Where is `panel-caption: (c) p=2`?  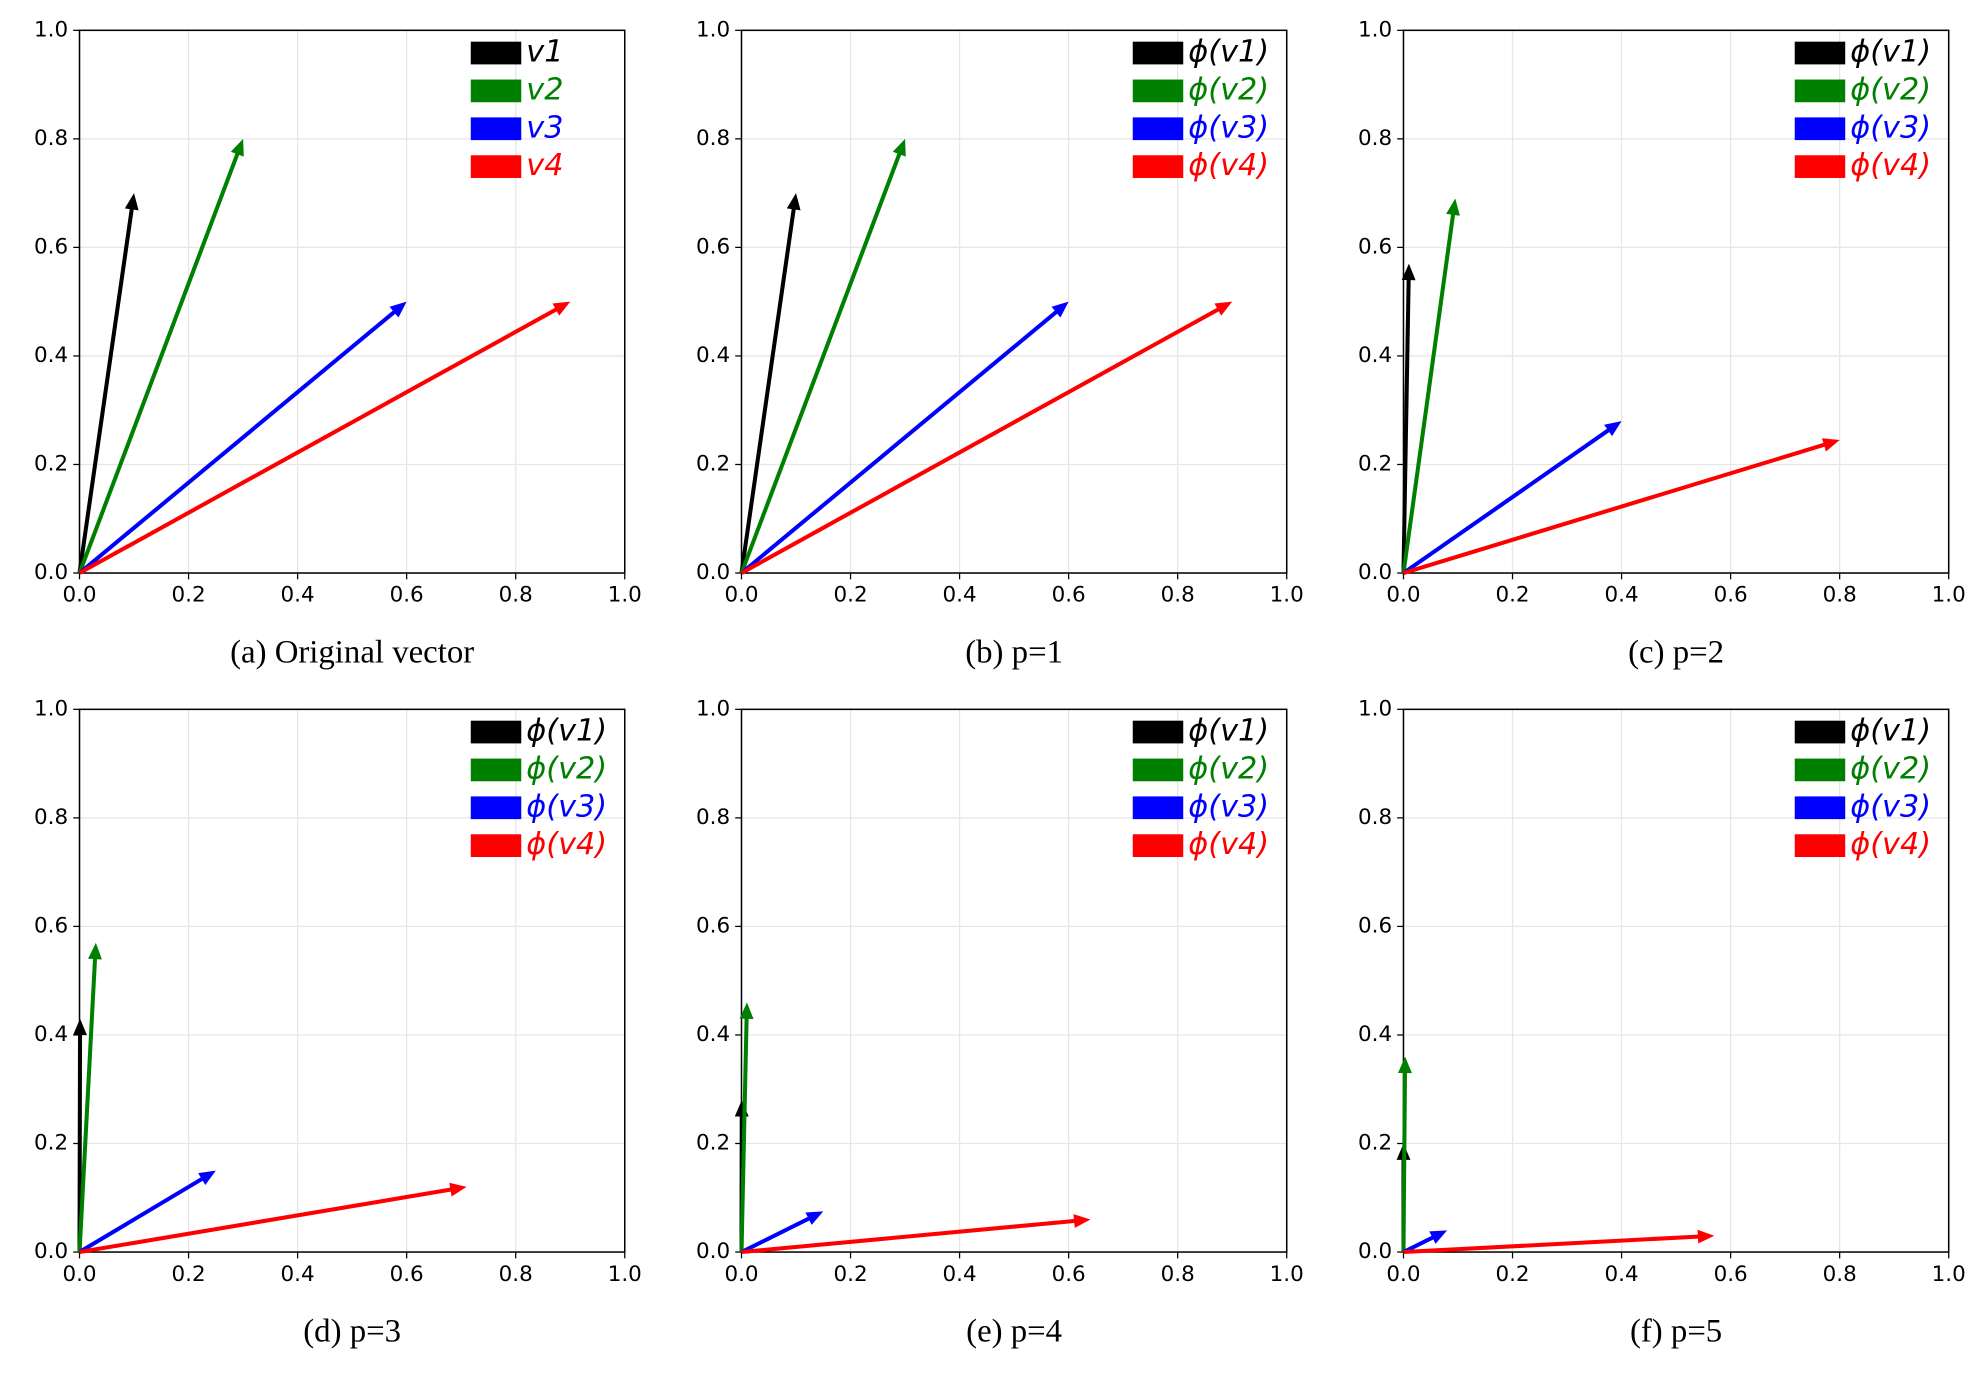
panel-caption: (c) p=2 is located at coordinates (1676, 653).